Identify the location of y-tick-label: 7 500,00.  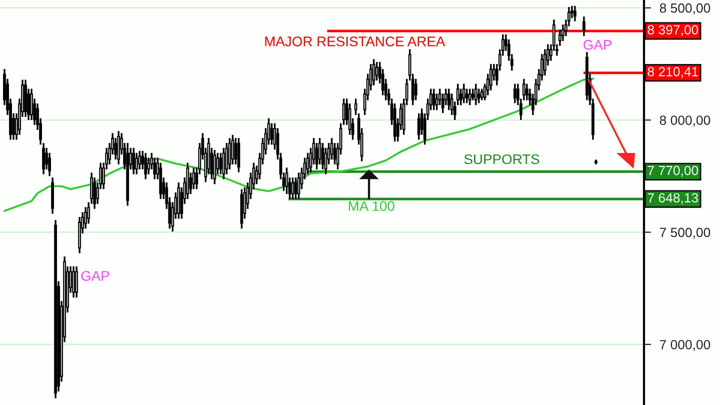
(685, 233).